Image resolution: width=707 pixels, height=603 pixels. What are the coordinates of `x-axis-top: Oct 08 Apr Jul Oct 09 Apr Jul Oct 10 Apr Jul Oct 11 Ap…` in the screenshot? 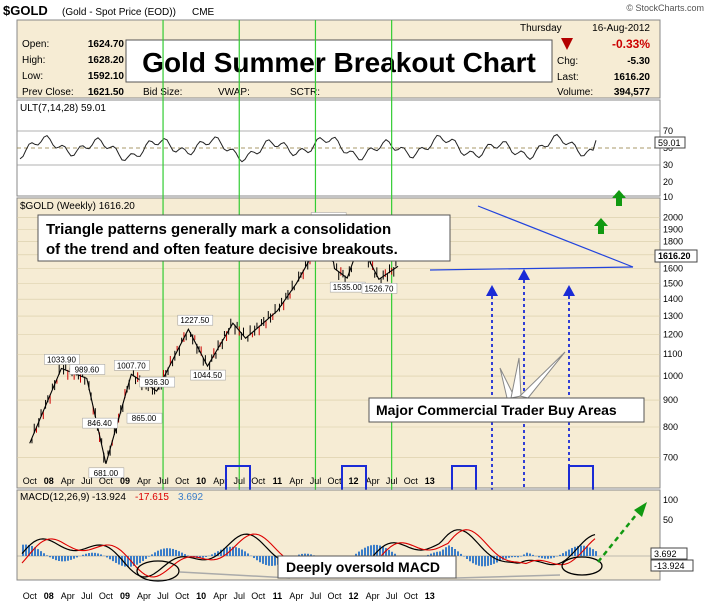 It's located at (229, 481).